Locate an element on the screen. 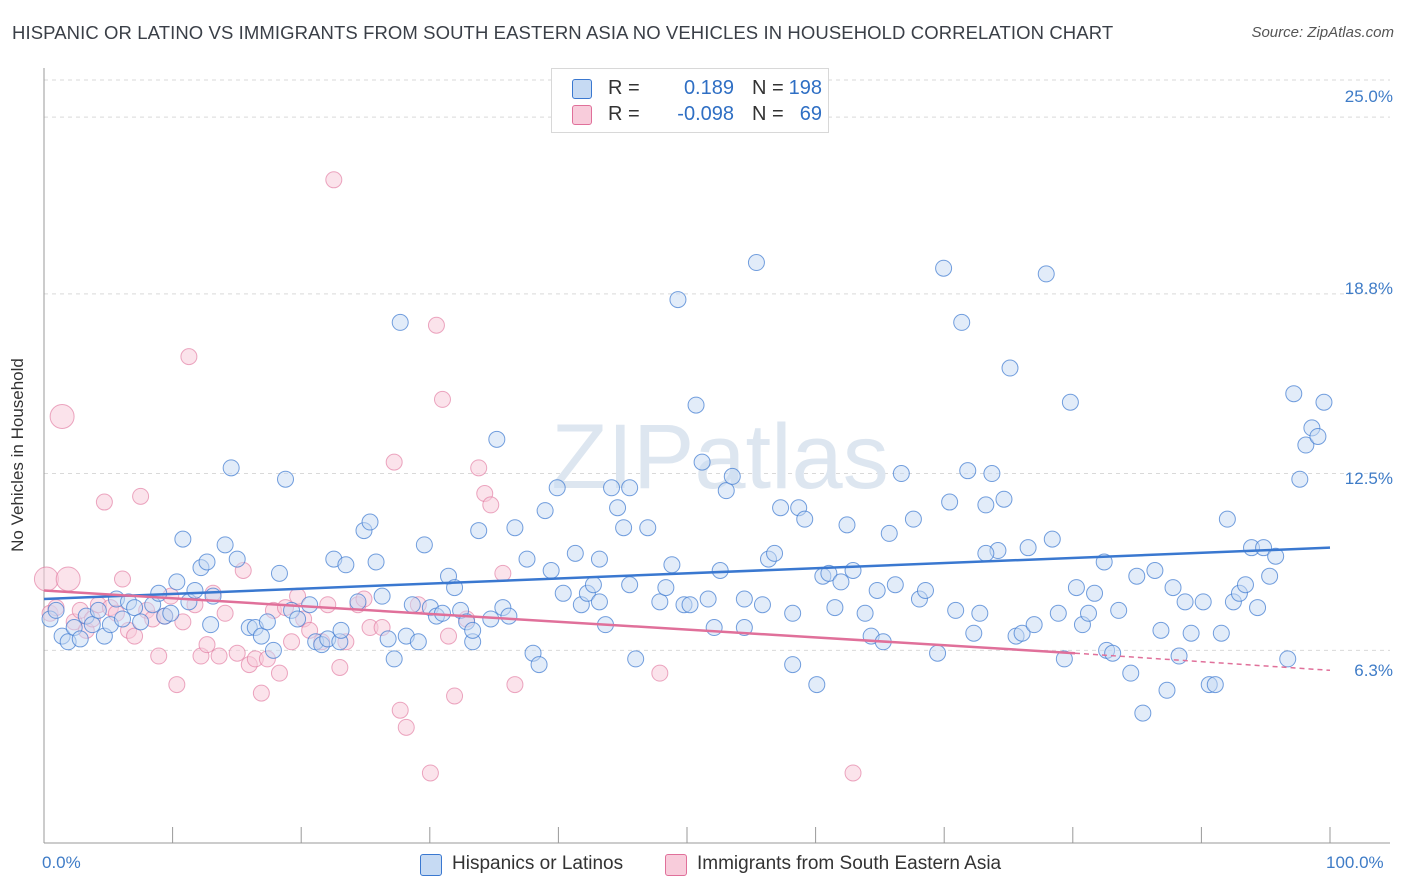 The width and height of the screenshot is (1406, 892). legend-item-hispanics: Hispanics or Latinos is located at coordinates (522, 864).